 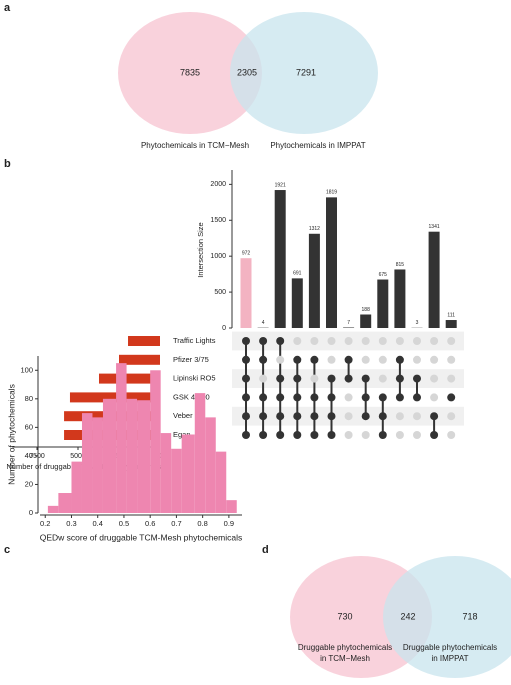 What do you see at coordinates (97, 523) in the screenshot?
I see `x-tick-label: 0.4` at bounding box center [97, 523].